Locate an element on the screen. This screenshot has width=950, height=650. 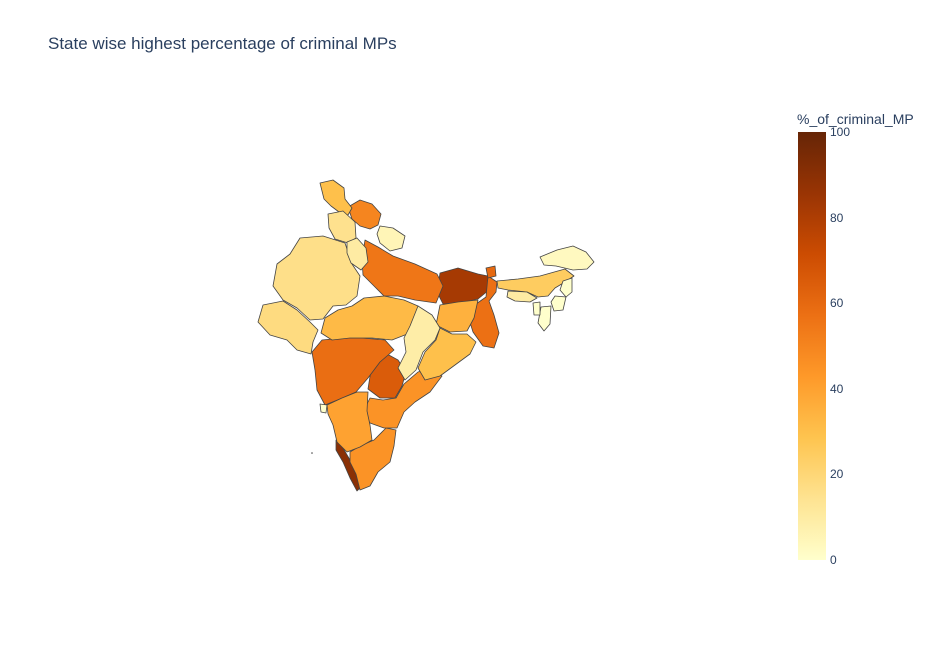
state-gujarat is located at coordinates (288, 327).